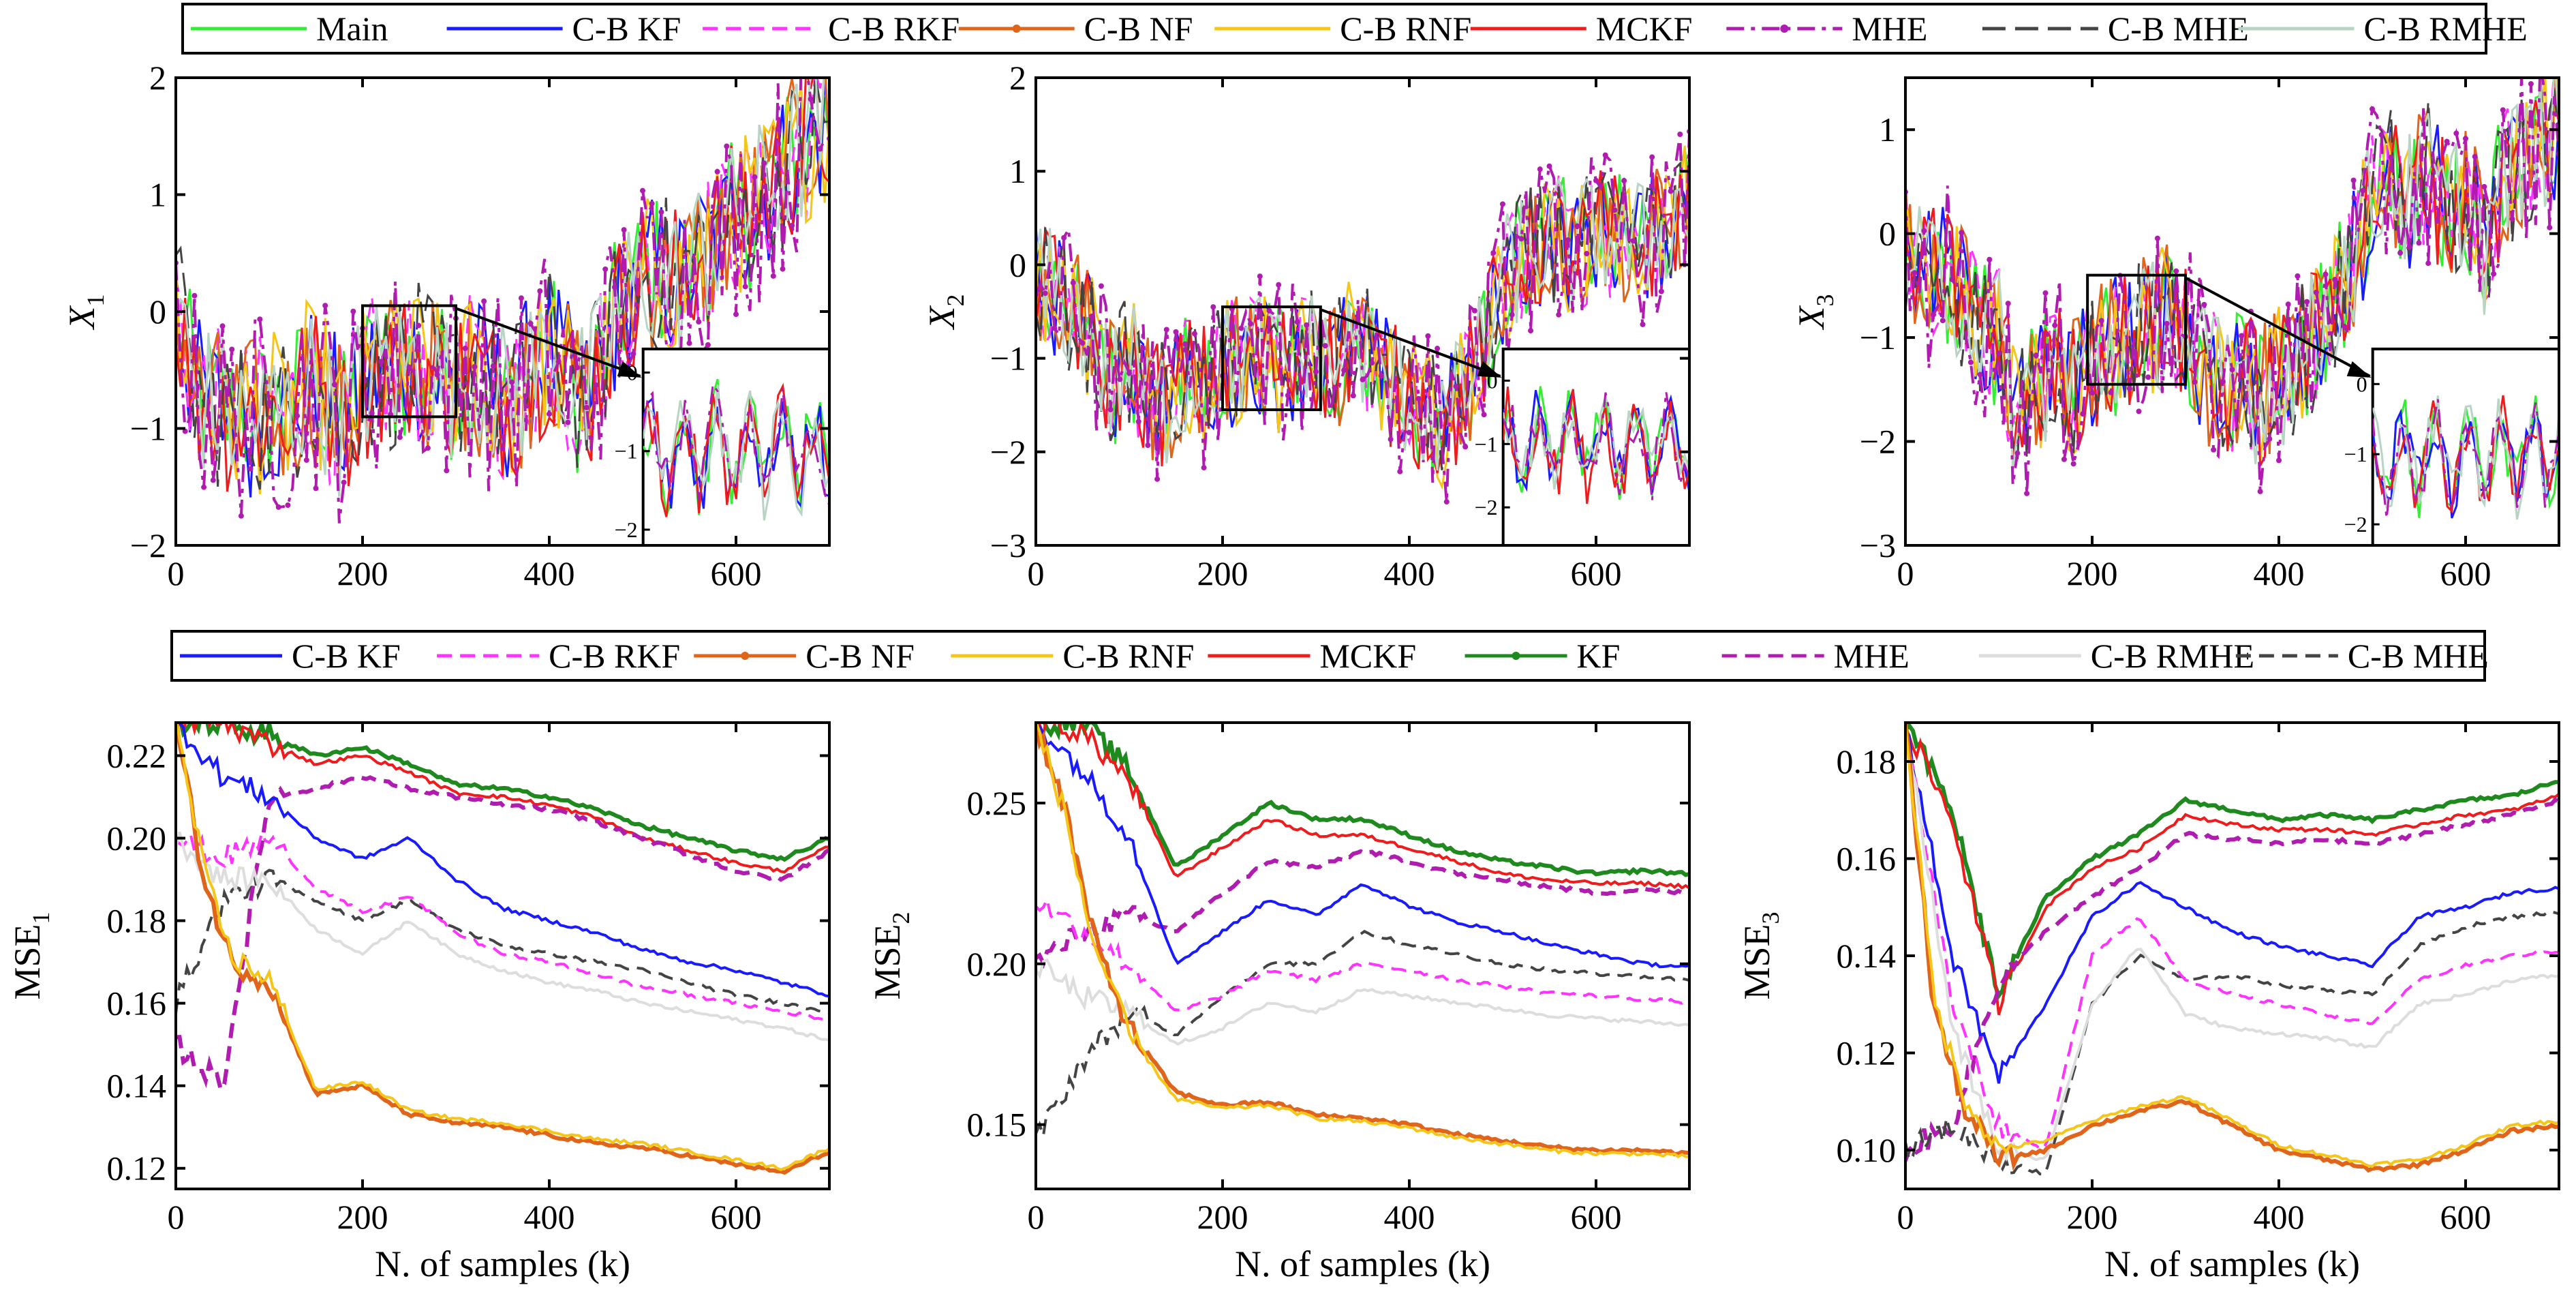  What do you see at coordinates (137, 755) in the screenshot?
I see `ytick-label-mse1: 0.22` at bounding box center [137, 755].